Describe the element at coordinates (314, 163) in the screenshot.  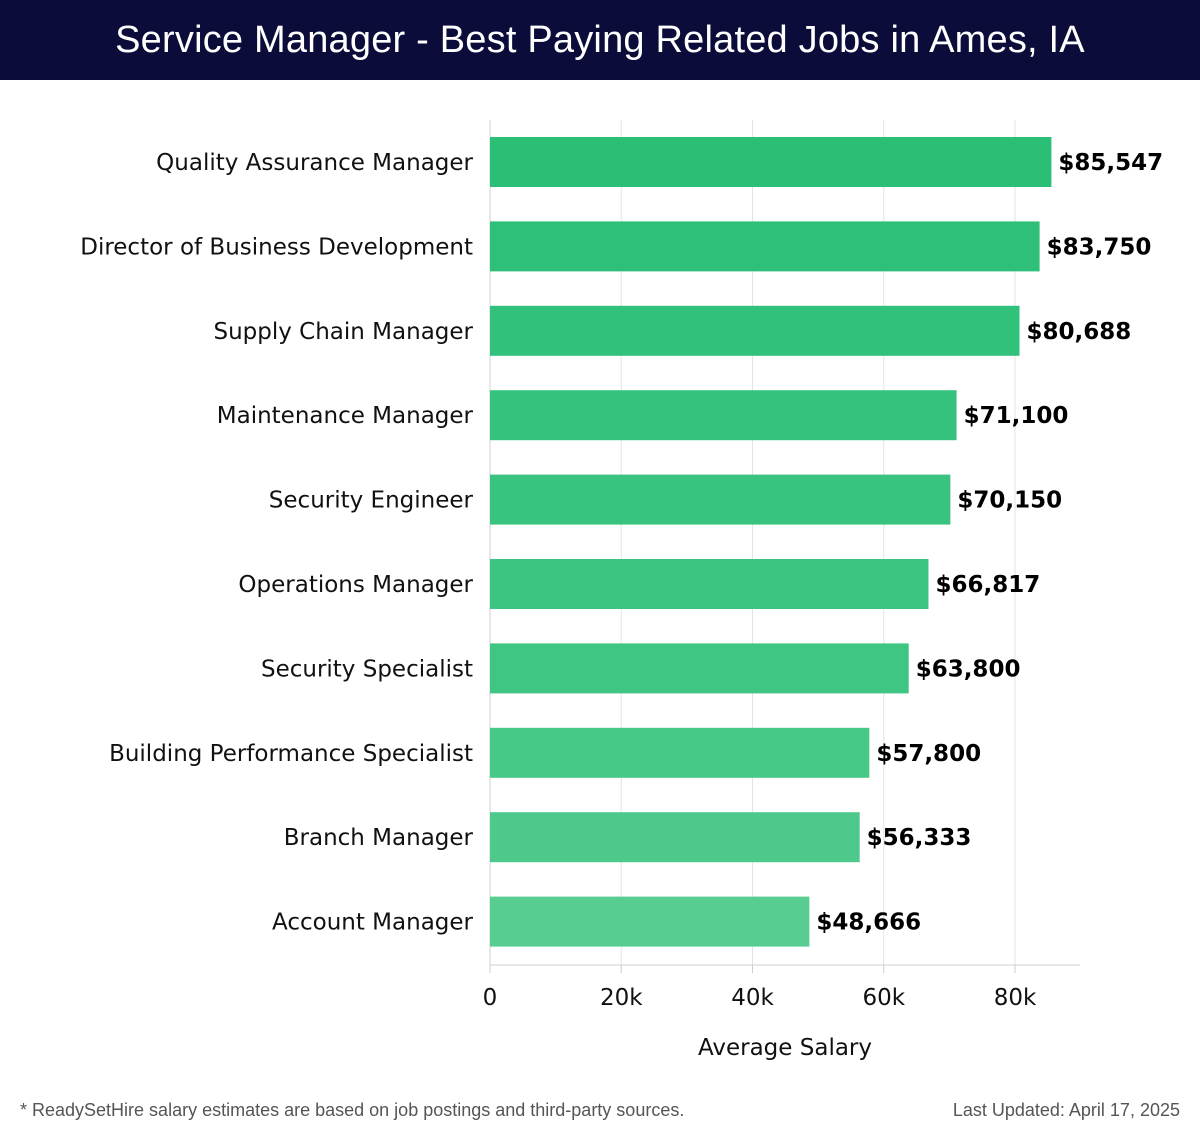
I see `category-label: Quality Assurance Manager` at that location.